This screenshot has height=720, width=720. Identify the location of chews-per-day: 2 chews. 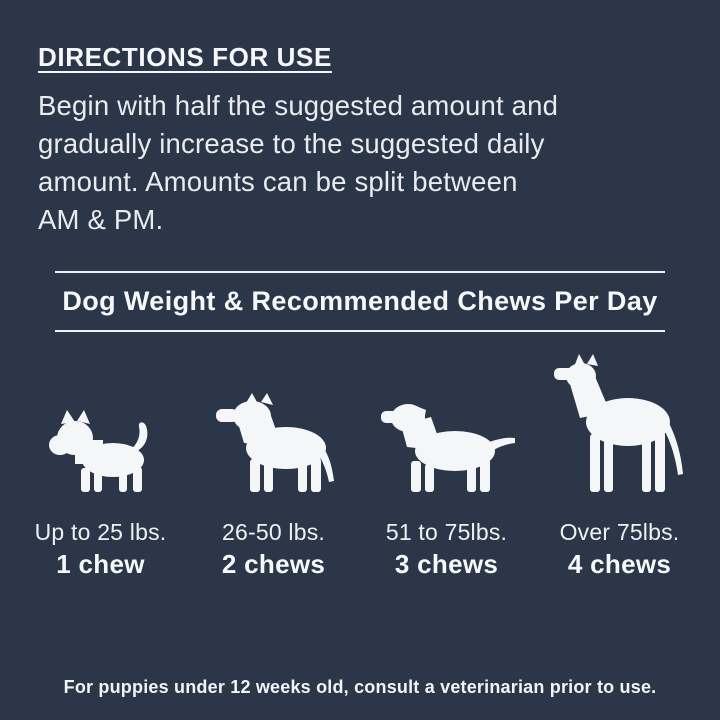
(273, 564).